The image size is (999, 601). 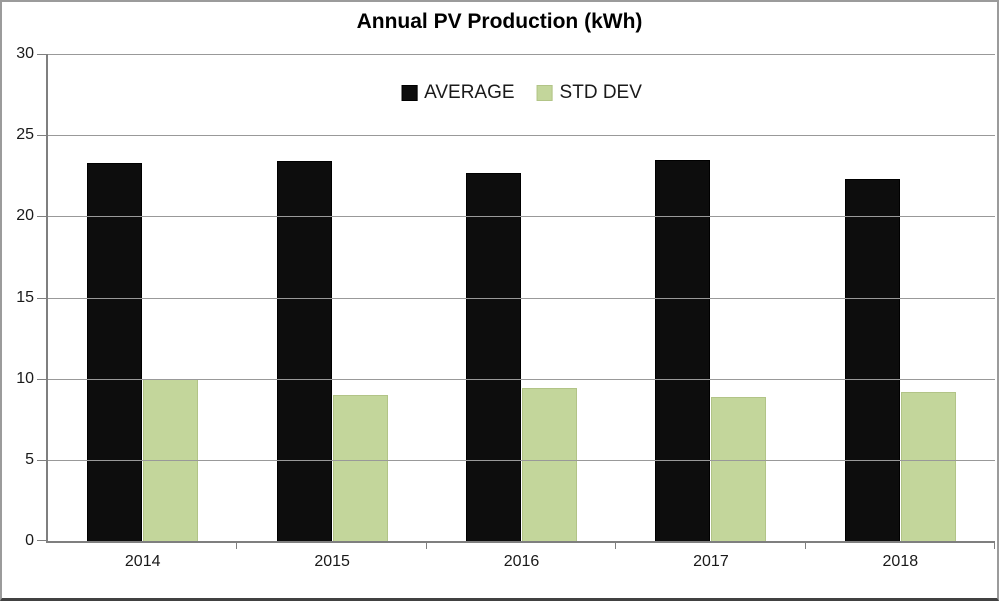 I want to click on chart-title: Annual PV Production (kWh), so click(x=499, y=21).